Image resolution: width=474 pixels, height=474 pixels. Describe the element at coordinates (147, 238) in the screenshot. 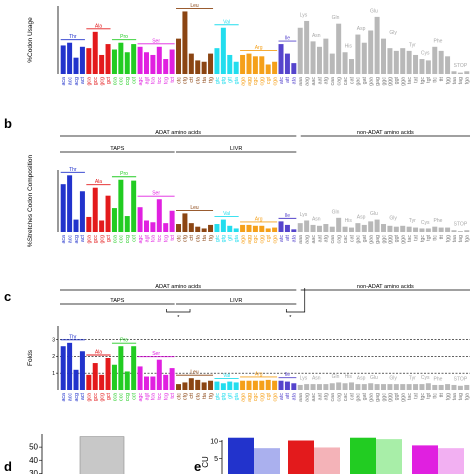

I see `x-tick-label: agt` at that location.